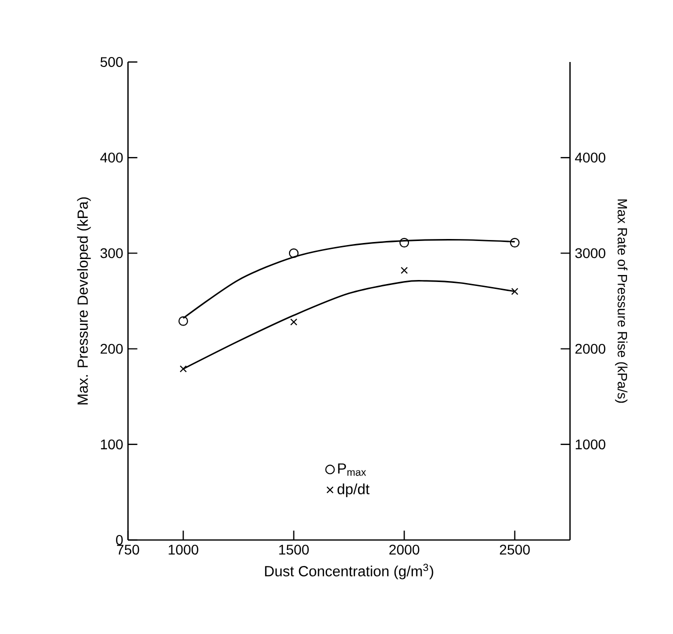  Describe the element at coordinates (111, 253) in the screenshot. I see `y-tick-label: 300` at that location.